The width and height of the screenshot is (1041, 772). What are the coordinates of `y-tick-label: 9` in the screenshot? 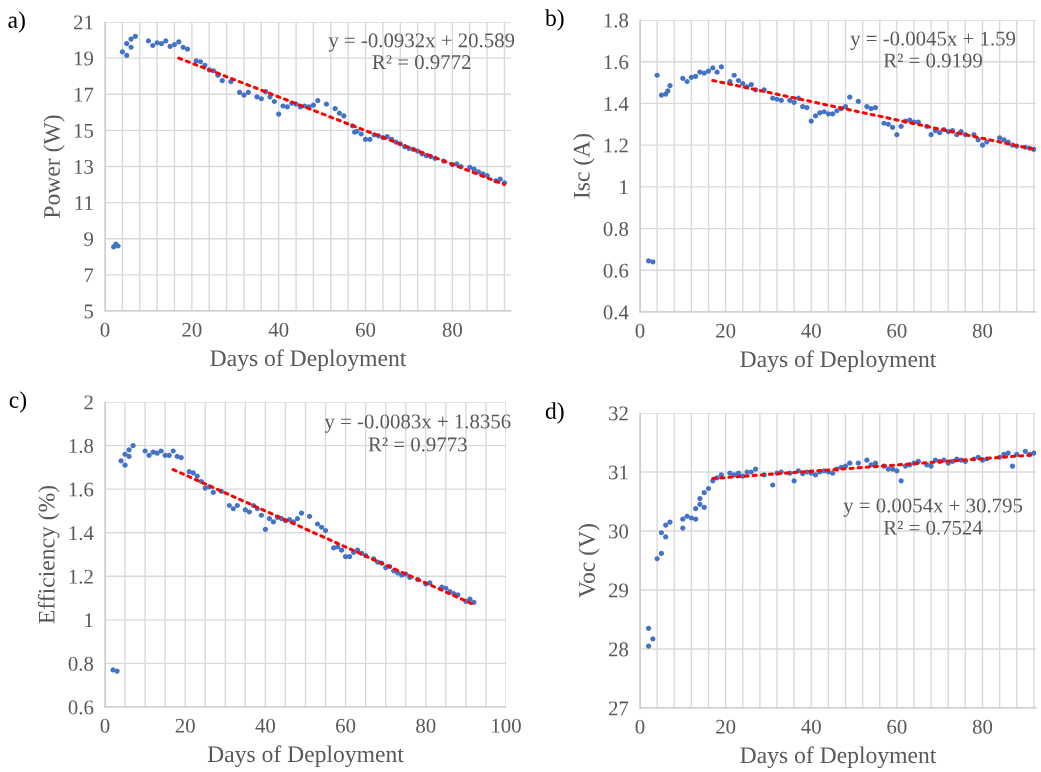 It's located at (89, 239).